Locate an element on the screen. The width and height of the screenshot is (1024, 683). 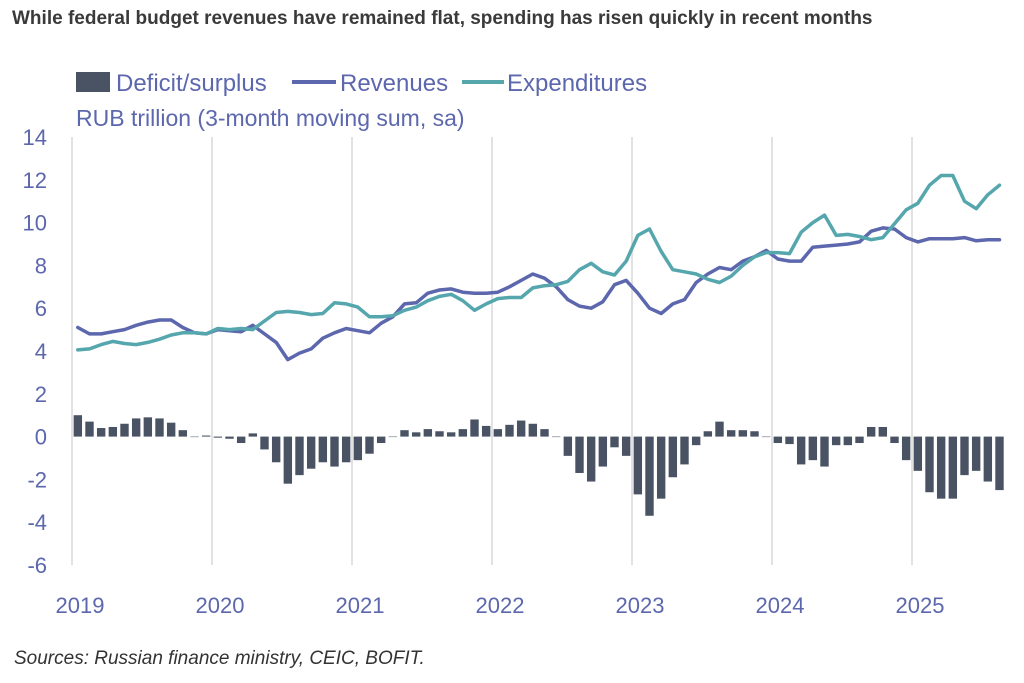
y-tick-label: -4 is located at coordinates (37, 522).